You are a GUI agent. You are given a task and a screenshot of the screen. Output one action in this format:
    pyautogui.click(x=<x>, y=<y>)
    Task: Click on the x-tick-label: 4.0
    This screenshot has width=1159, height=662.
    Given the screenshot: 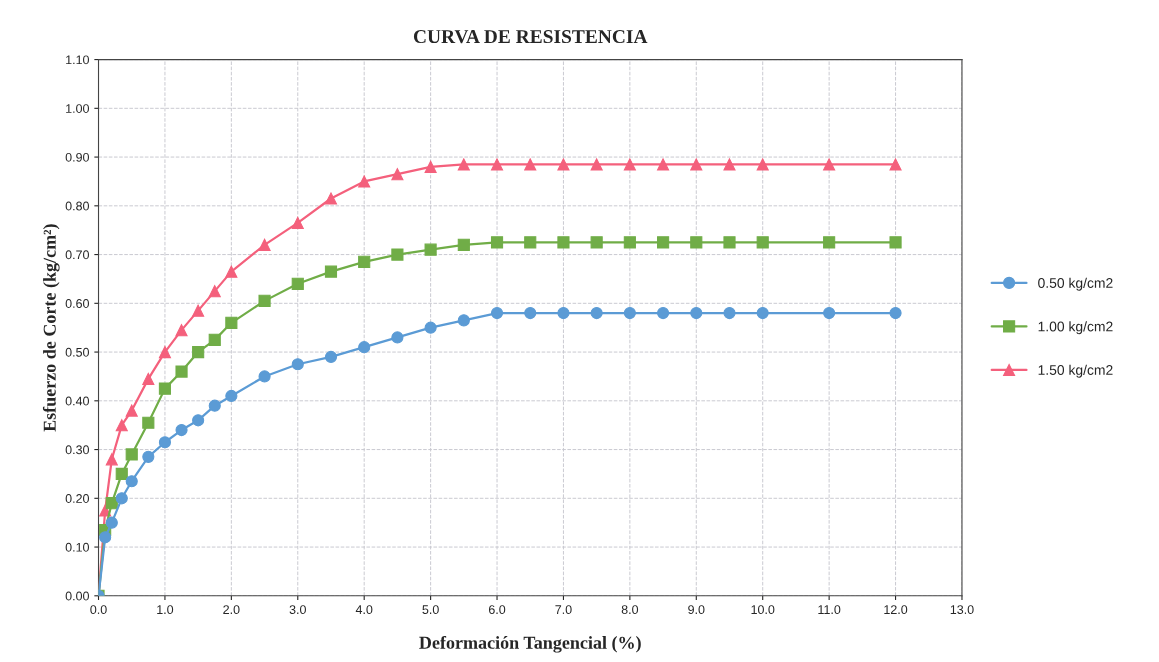 What is the action you would take?
    pyautogui.click(x=364, y=610)
    